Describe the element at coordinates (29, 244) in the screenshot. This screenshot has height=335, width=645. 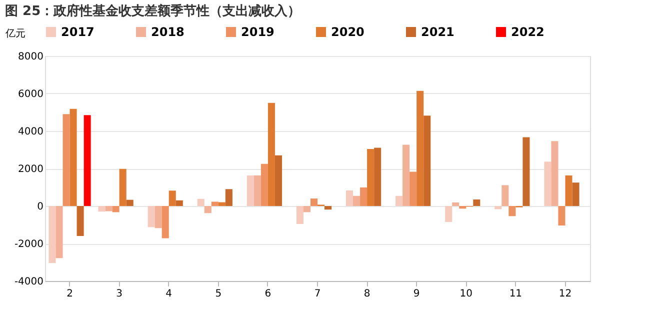
I see `y-tick-label: -2000` at that location.